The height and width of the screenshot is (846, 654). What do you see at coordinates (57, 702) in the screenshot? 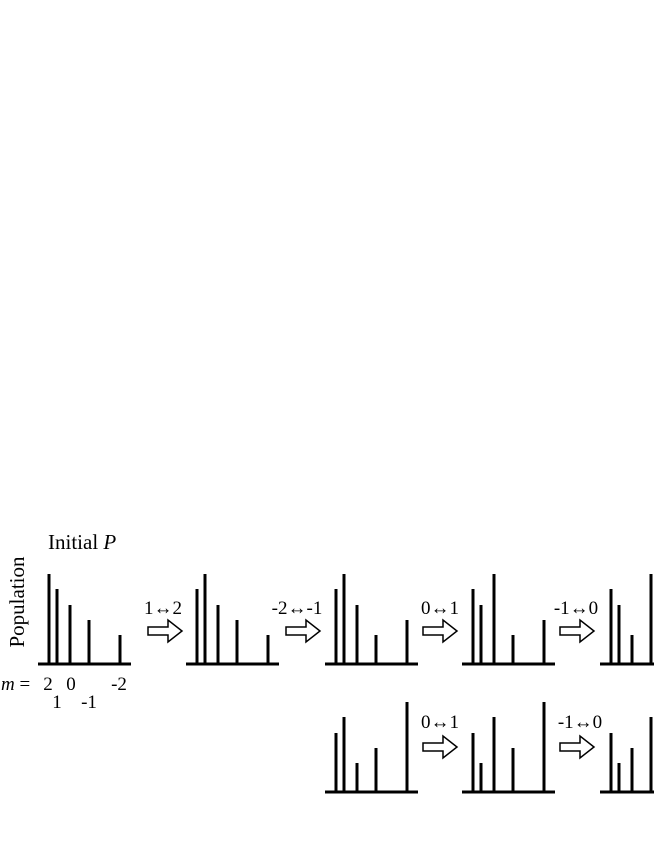
I see `m-tick-label: 1` at bounding box center [57, 702].